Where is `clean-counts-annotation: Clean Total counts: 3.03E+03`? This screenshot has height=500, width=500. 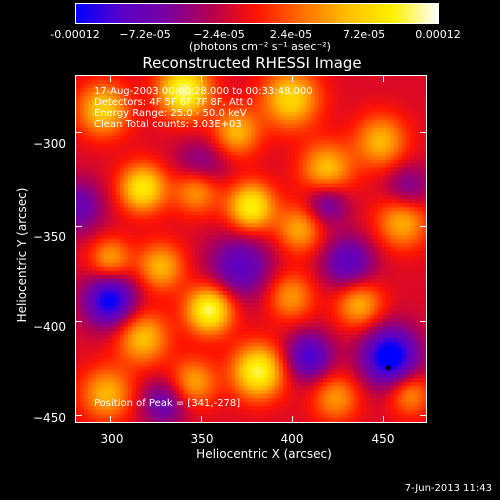
clean-counts-annotation: Clean Total counts: 3.03E+03 is located at coordinates (168, 124).